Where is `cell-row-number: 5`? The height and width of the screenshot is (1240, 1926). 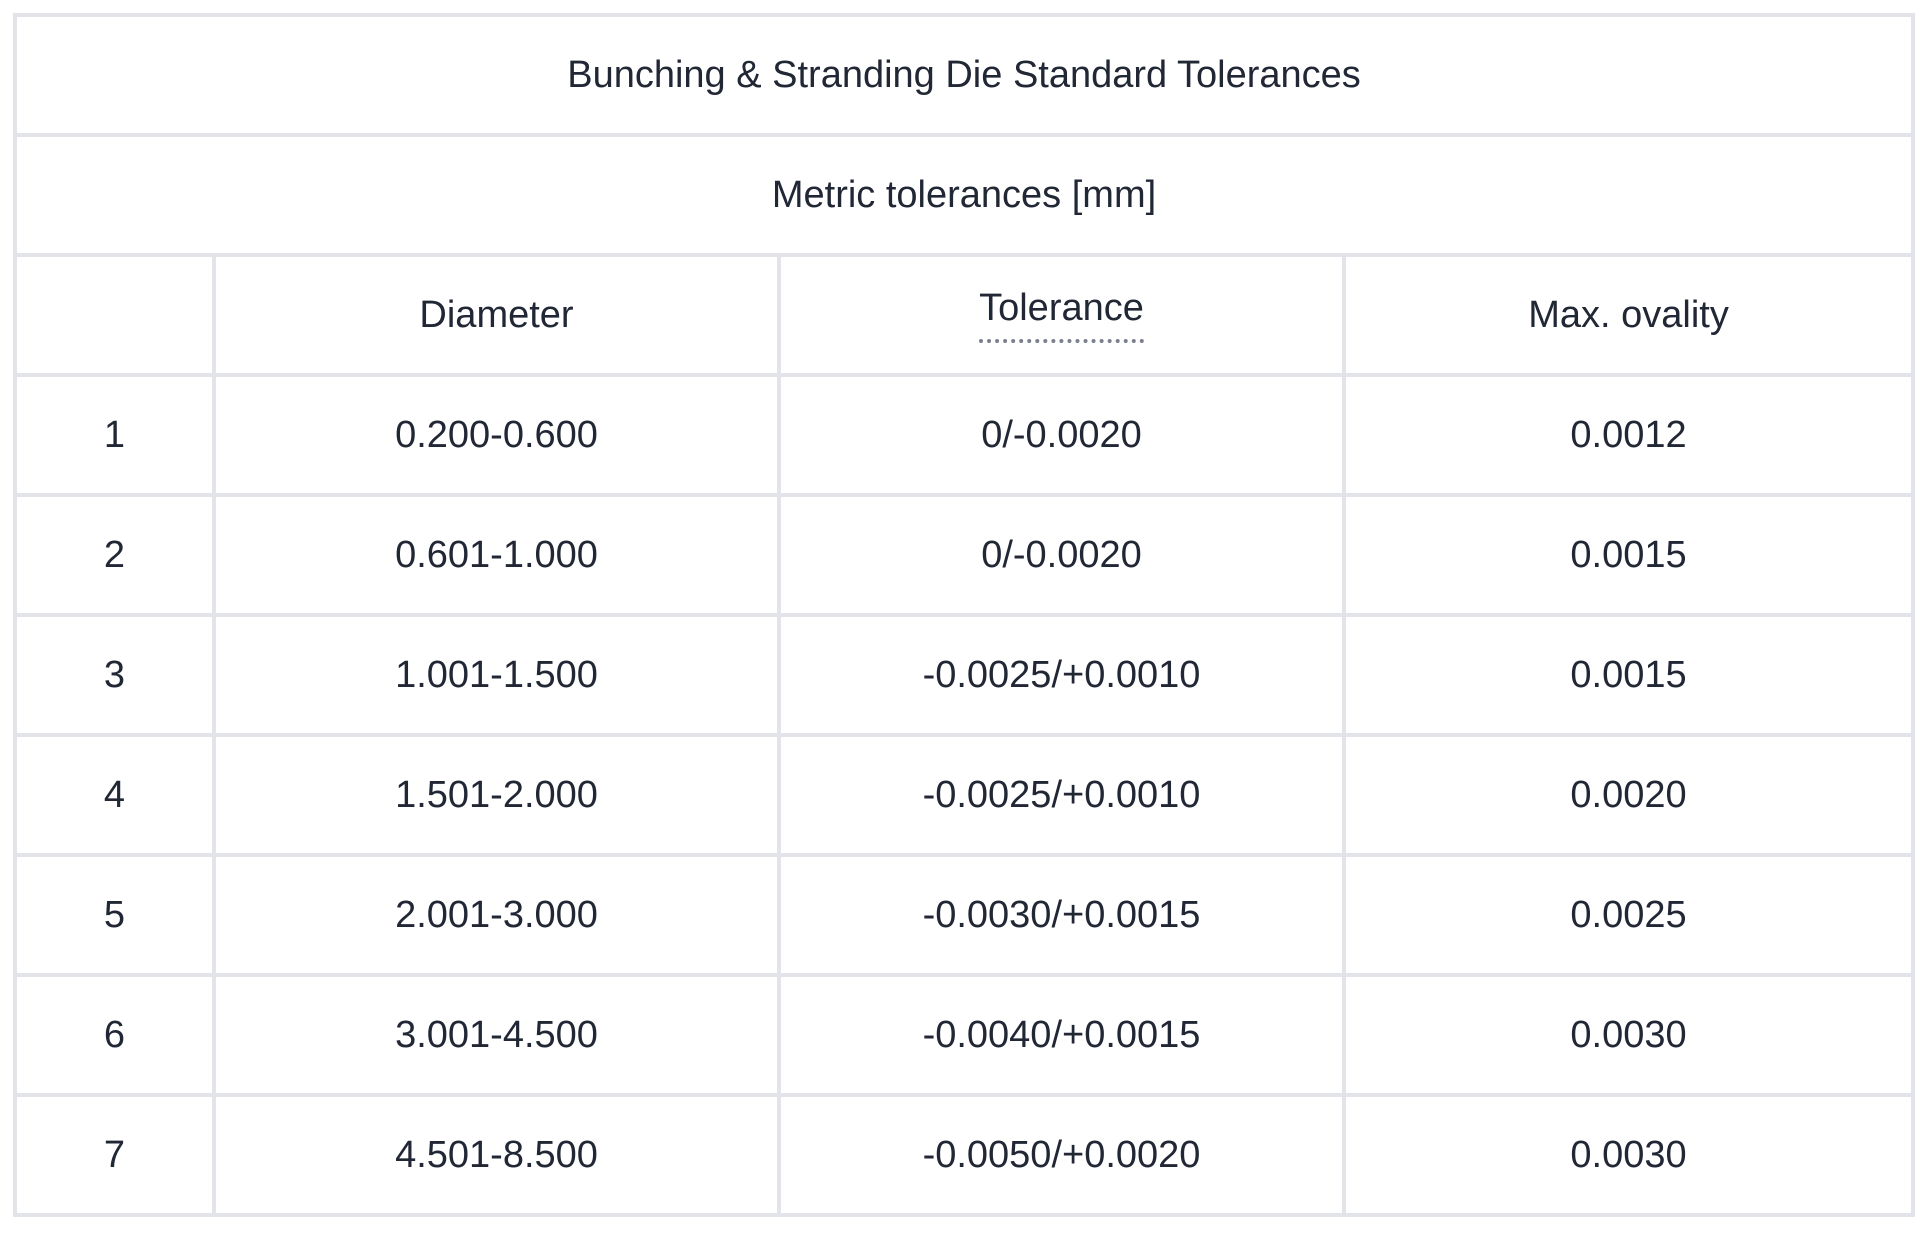 cell-row-number: 5 is located at coordinates (114, 915).